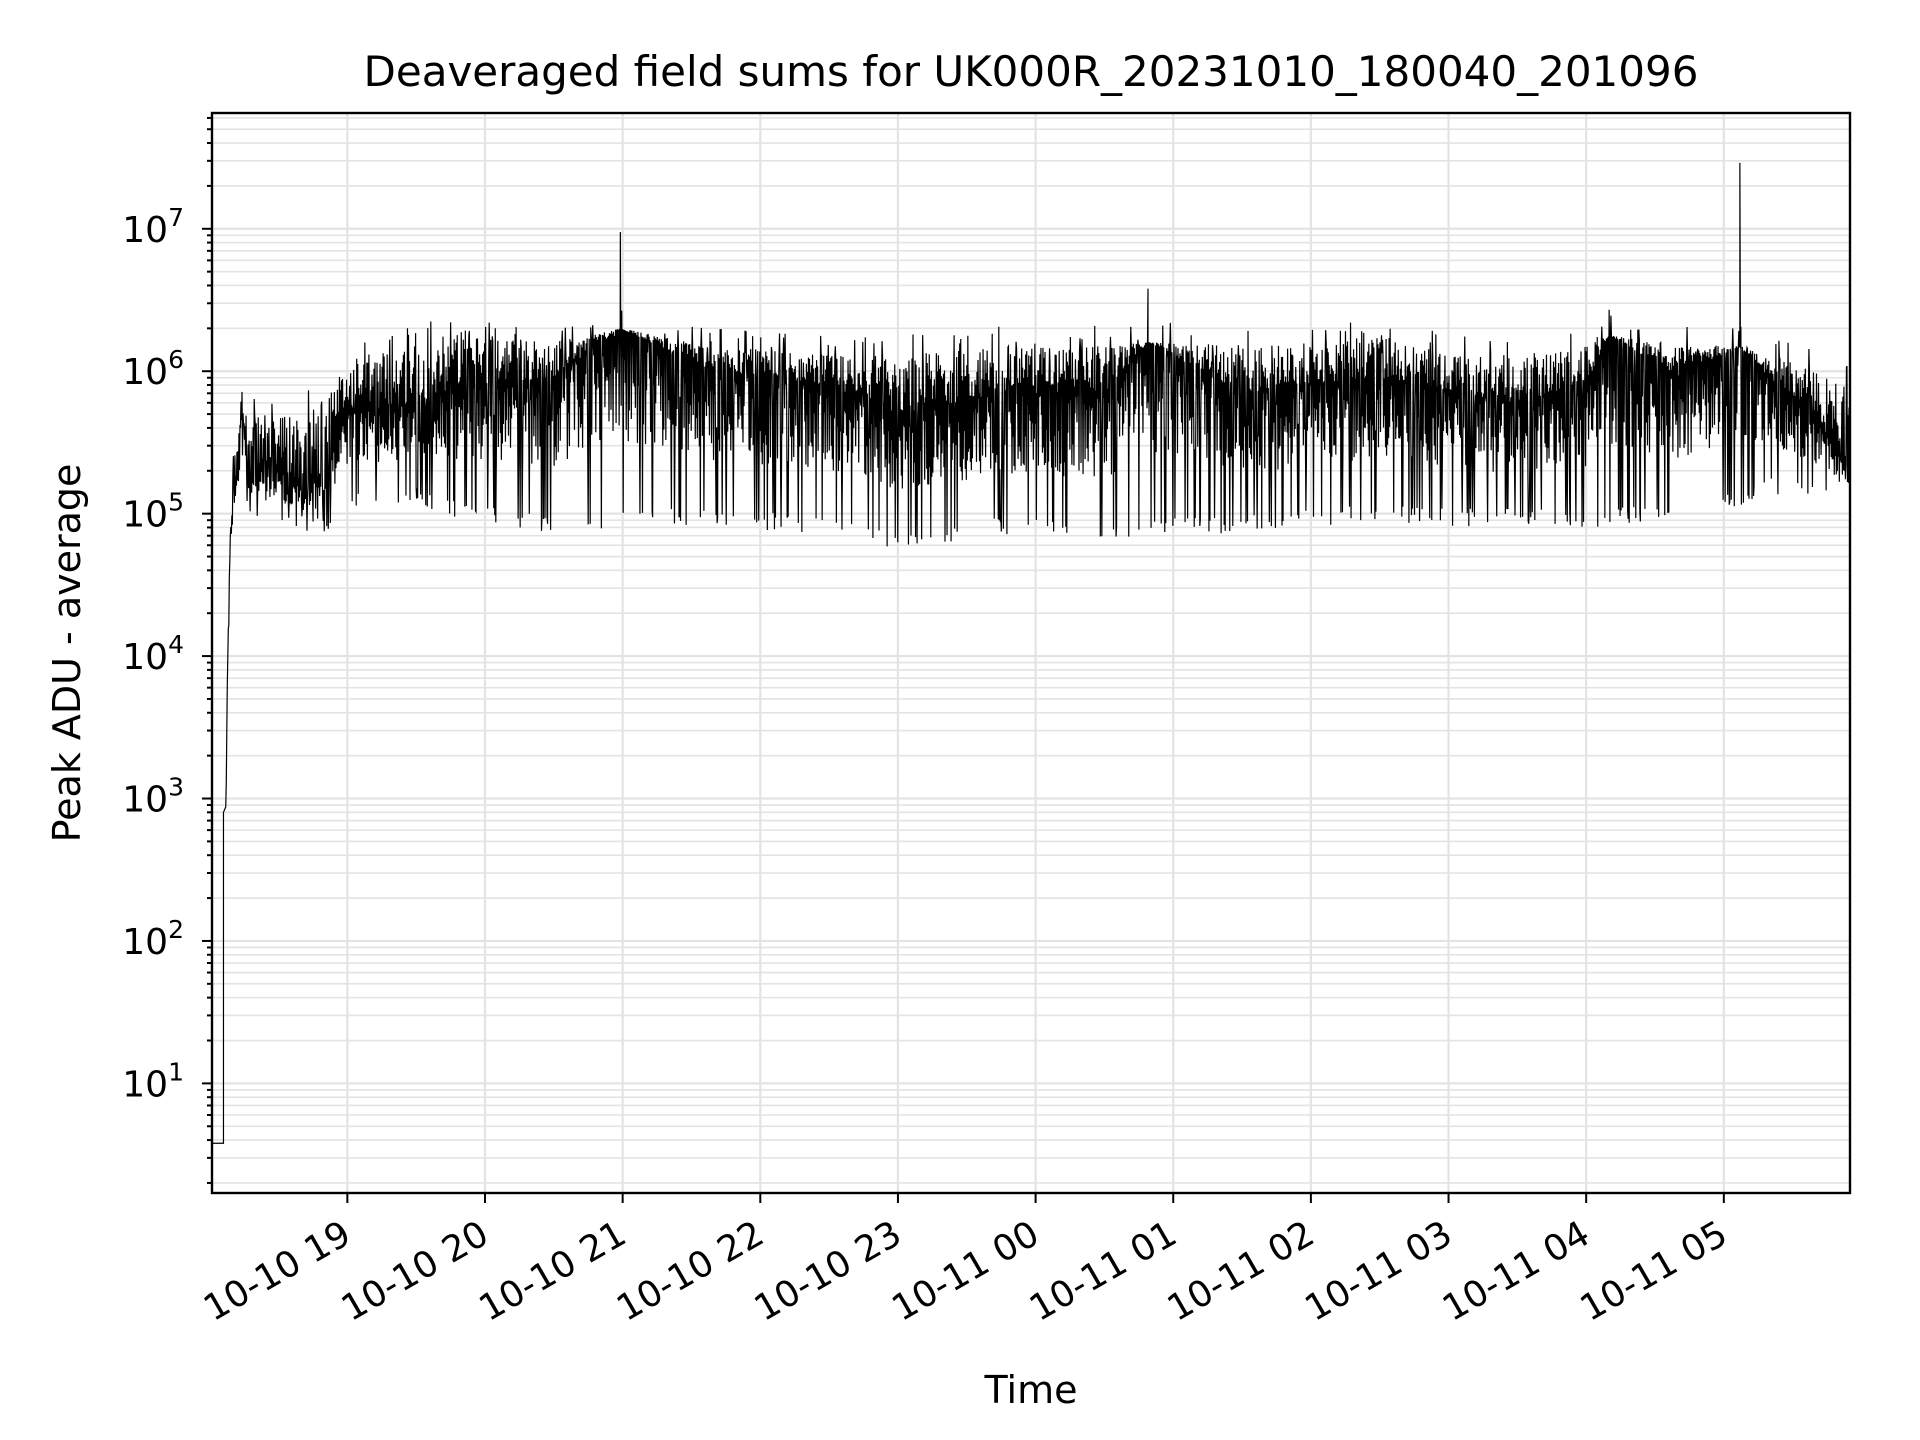 Image resolution: width=1920 pixels, height=1440 pixels. I want to click on y-tick-label: 10⁷, so click(153, 227).